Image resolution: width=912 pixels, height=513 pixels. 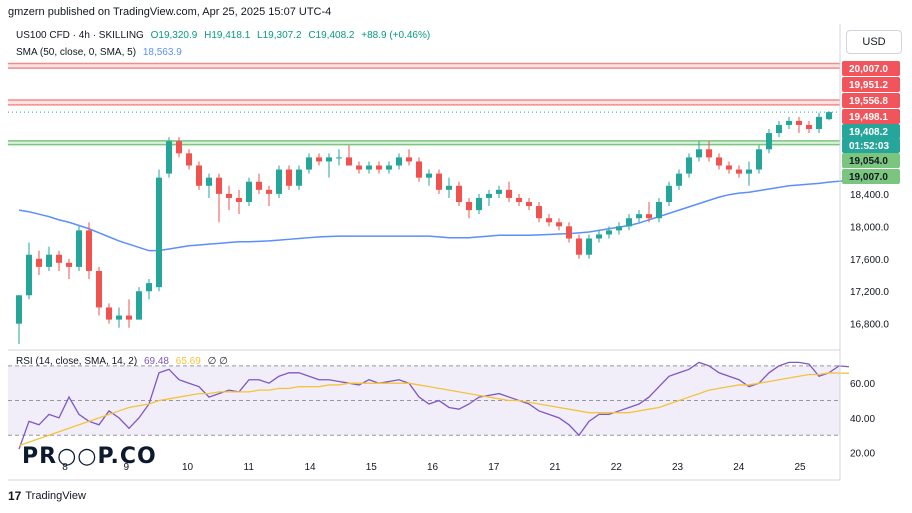 I want to click on open-value: O19,320.9, so click(x=174, y=35).